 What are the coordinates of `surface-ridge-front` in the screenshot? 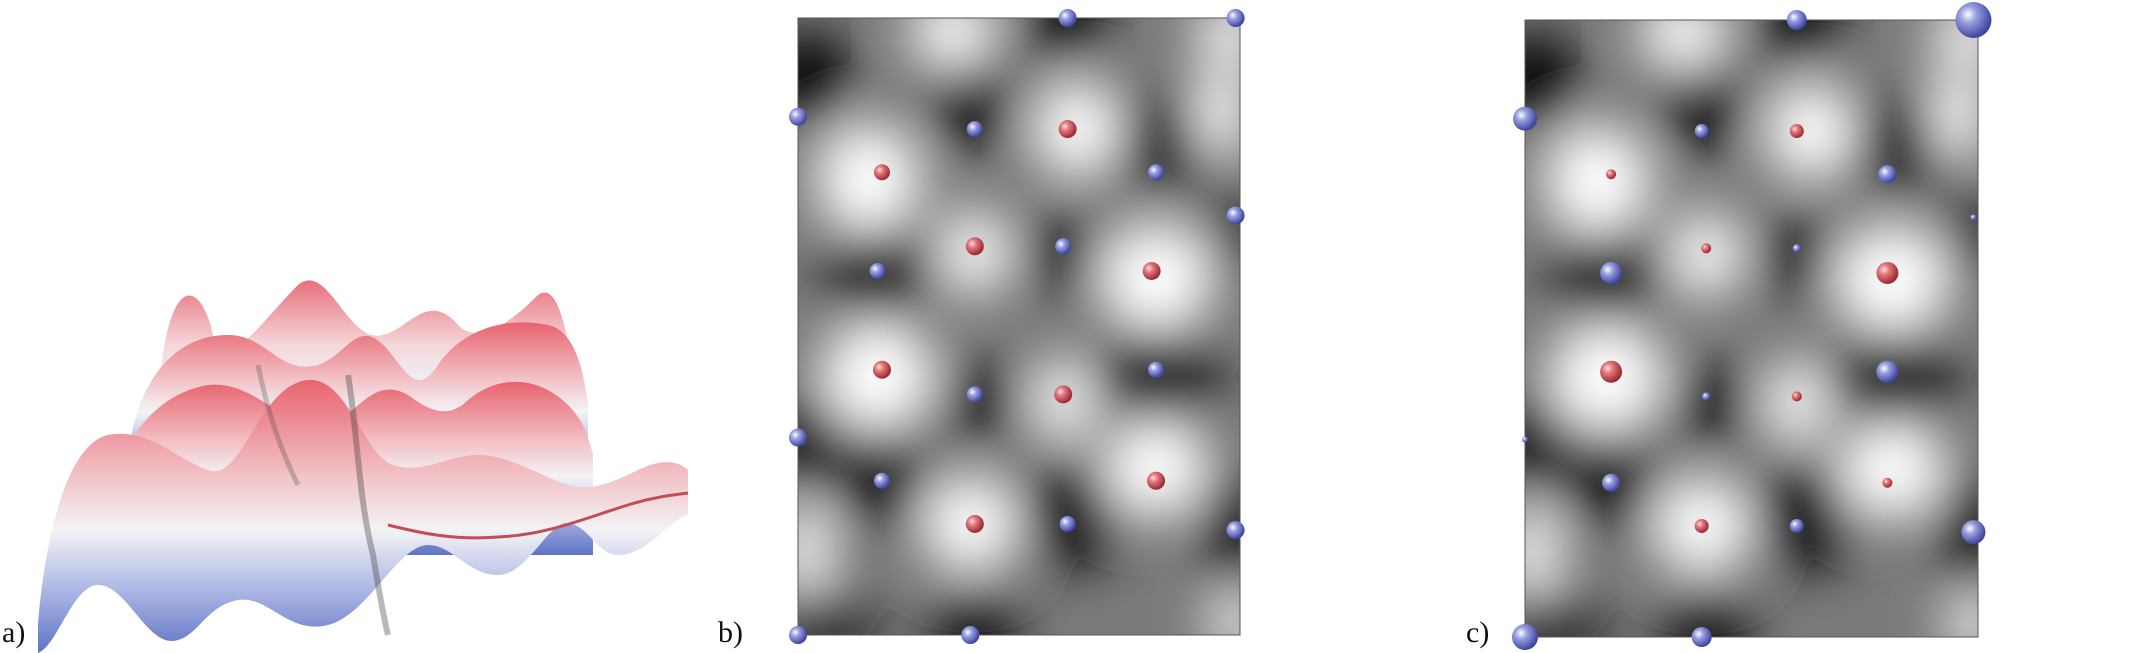 It's located at (363, 516).